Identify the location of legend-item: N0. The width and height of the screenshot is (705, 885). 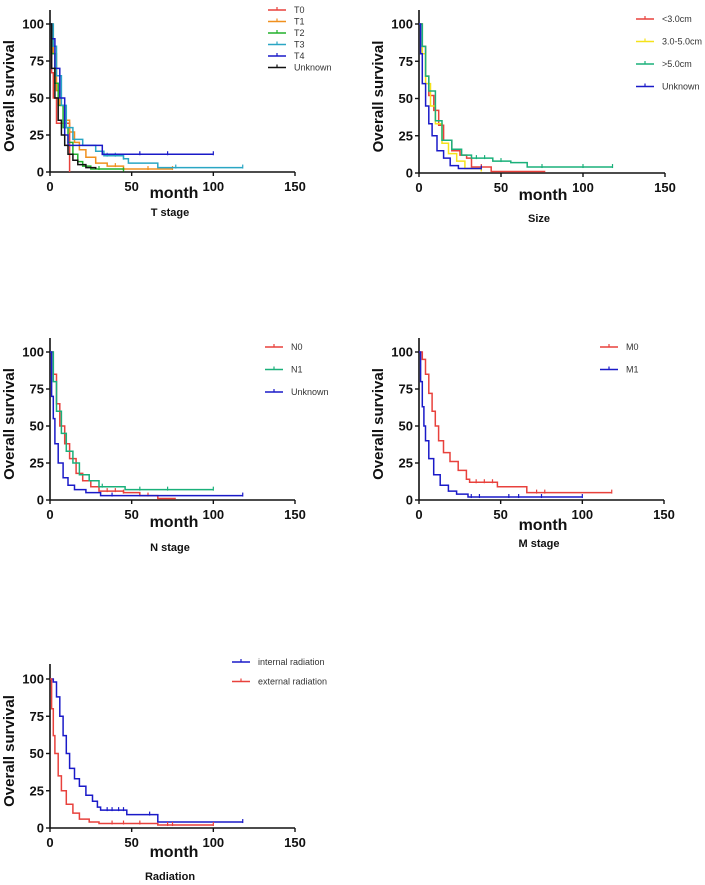
(284, 347).